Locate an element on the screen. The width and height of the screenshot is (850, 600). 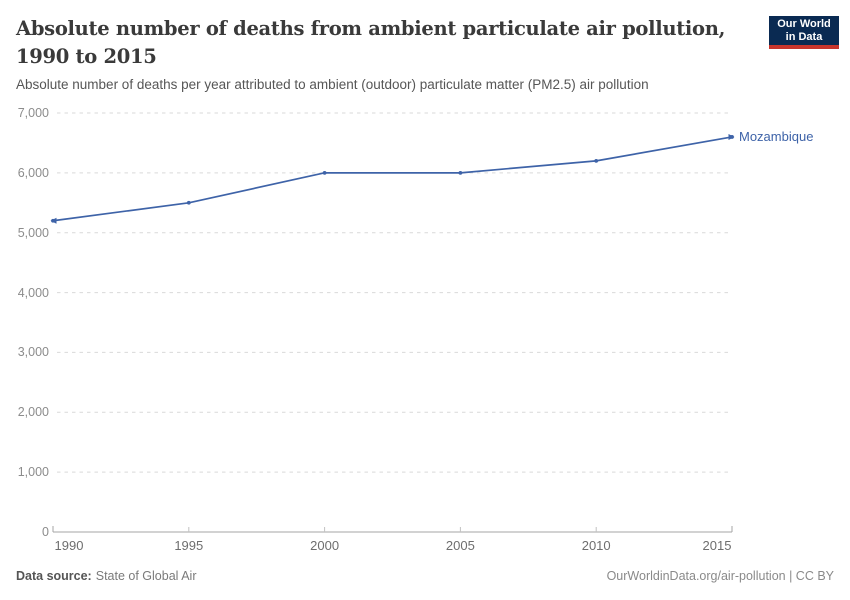
x-tick-label: 1995 is located at coordinates (189, 545).